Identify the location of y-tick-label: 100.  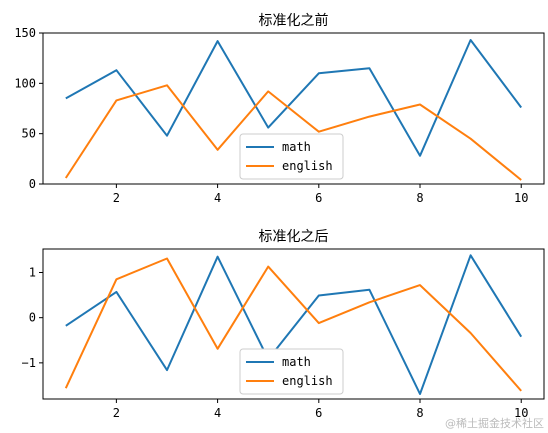
(25, 83).